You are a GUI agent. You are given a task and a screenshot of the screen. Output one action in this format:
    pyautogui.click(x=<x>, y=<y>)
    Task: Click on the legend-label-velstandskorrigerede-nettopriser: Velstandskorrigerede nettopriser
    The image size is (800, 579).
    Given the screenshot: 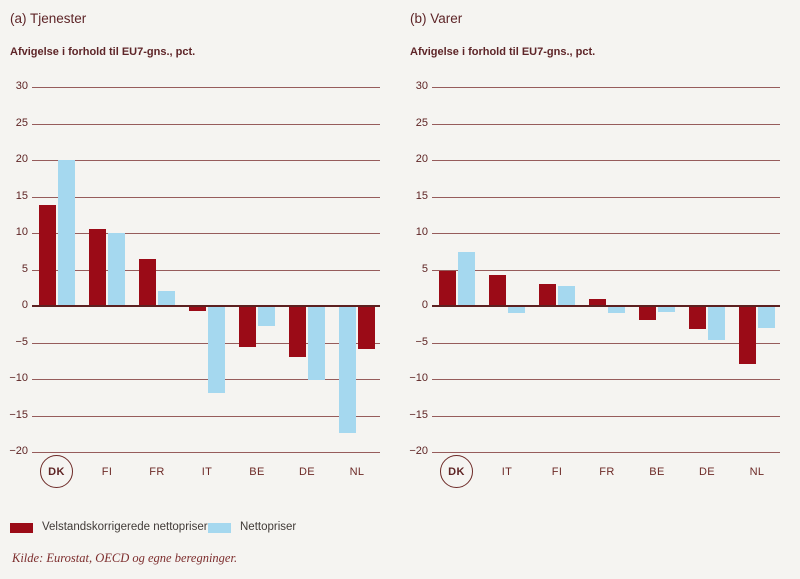 What is the action you would take?
    pyautogui.click(x=125, y=527)
    